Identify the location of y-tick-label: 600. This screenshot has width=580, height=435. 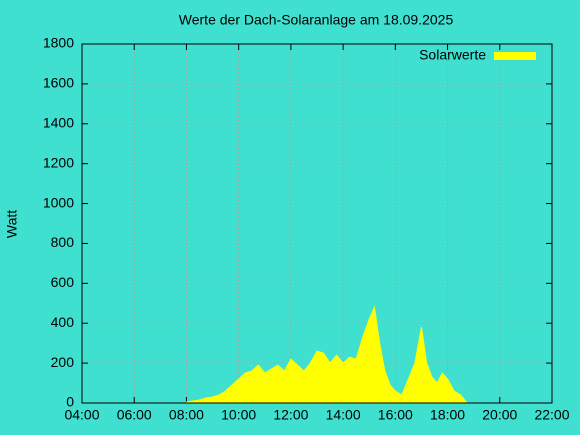
(63, 282).